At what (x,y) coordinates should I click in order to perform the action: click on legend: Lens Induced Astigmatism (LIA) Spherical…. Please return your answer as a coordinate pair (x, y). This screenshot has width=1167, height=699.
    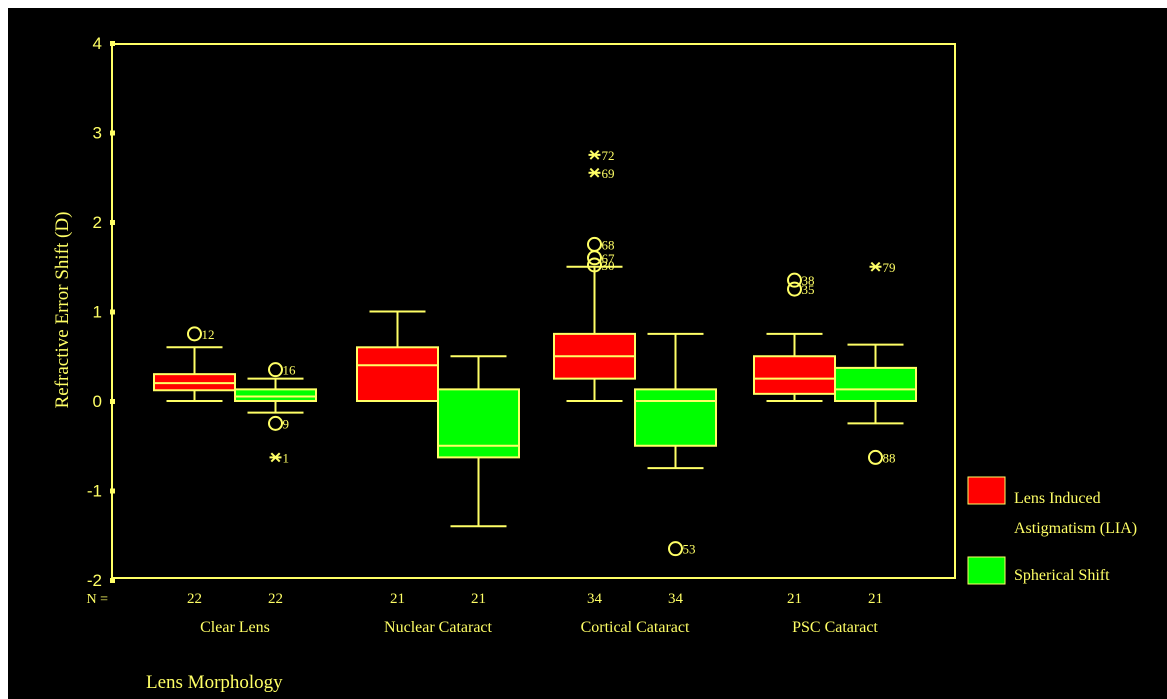
    Looking at the image, I should click on (1052, 530).